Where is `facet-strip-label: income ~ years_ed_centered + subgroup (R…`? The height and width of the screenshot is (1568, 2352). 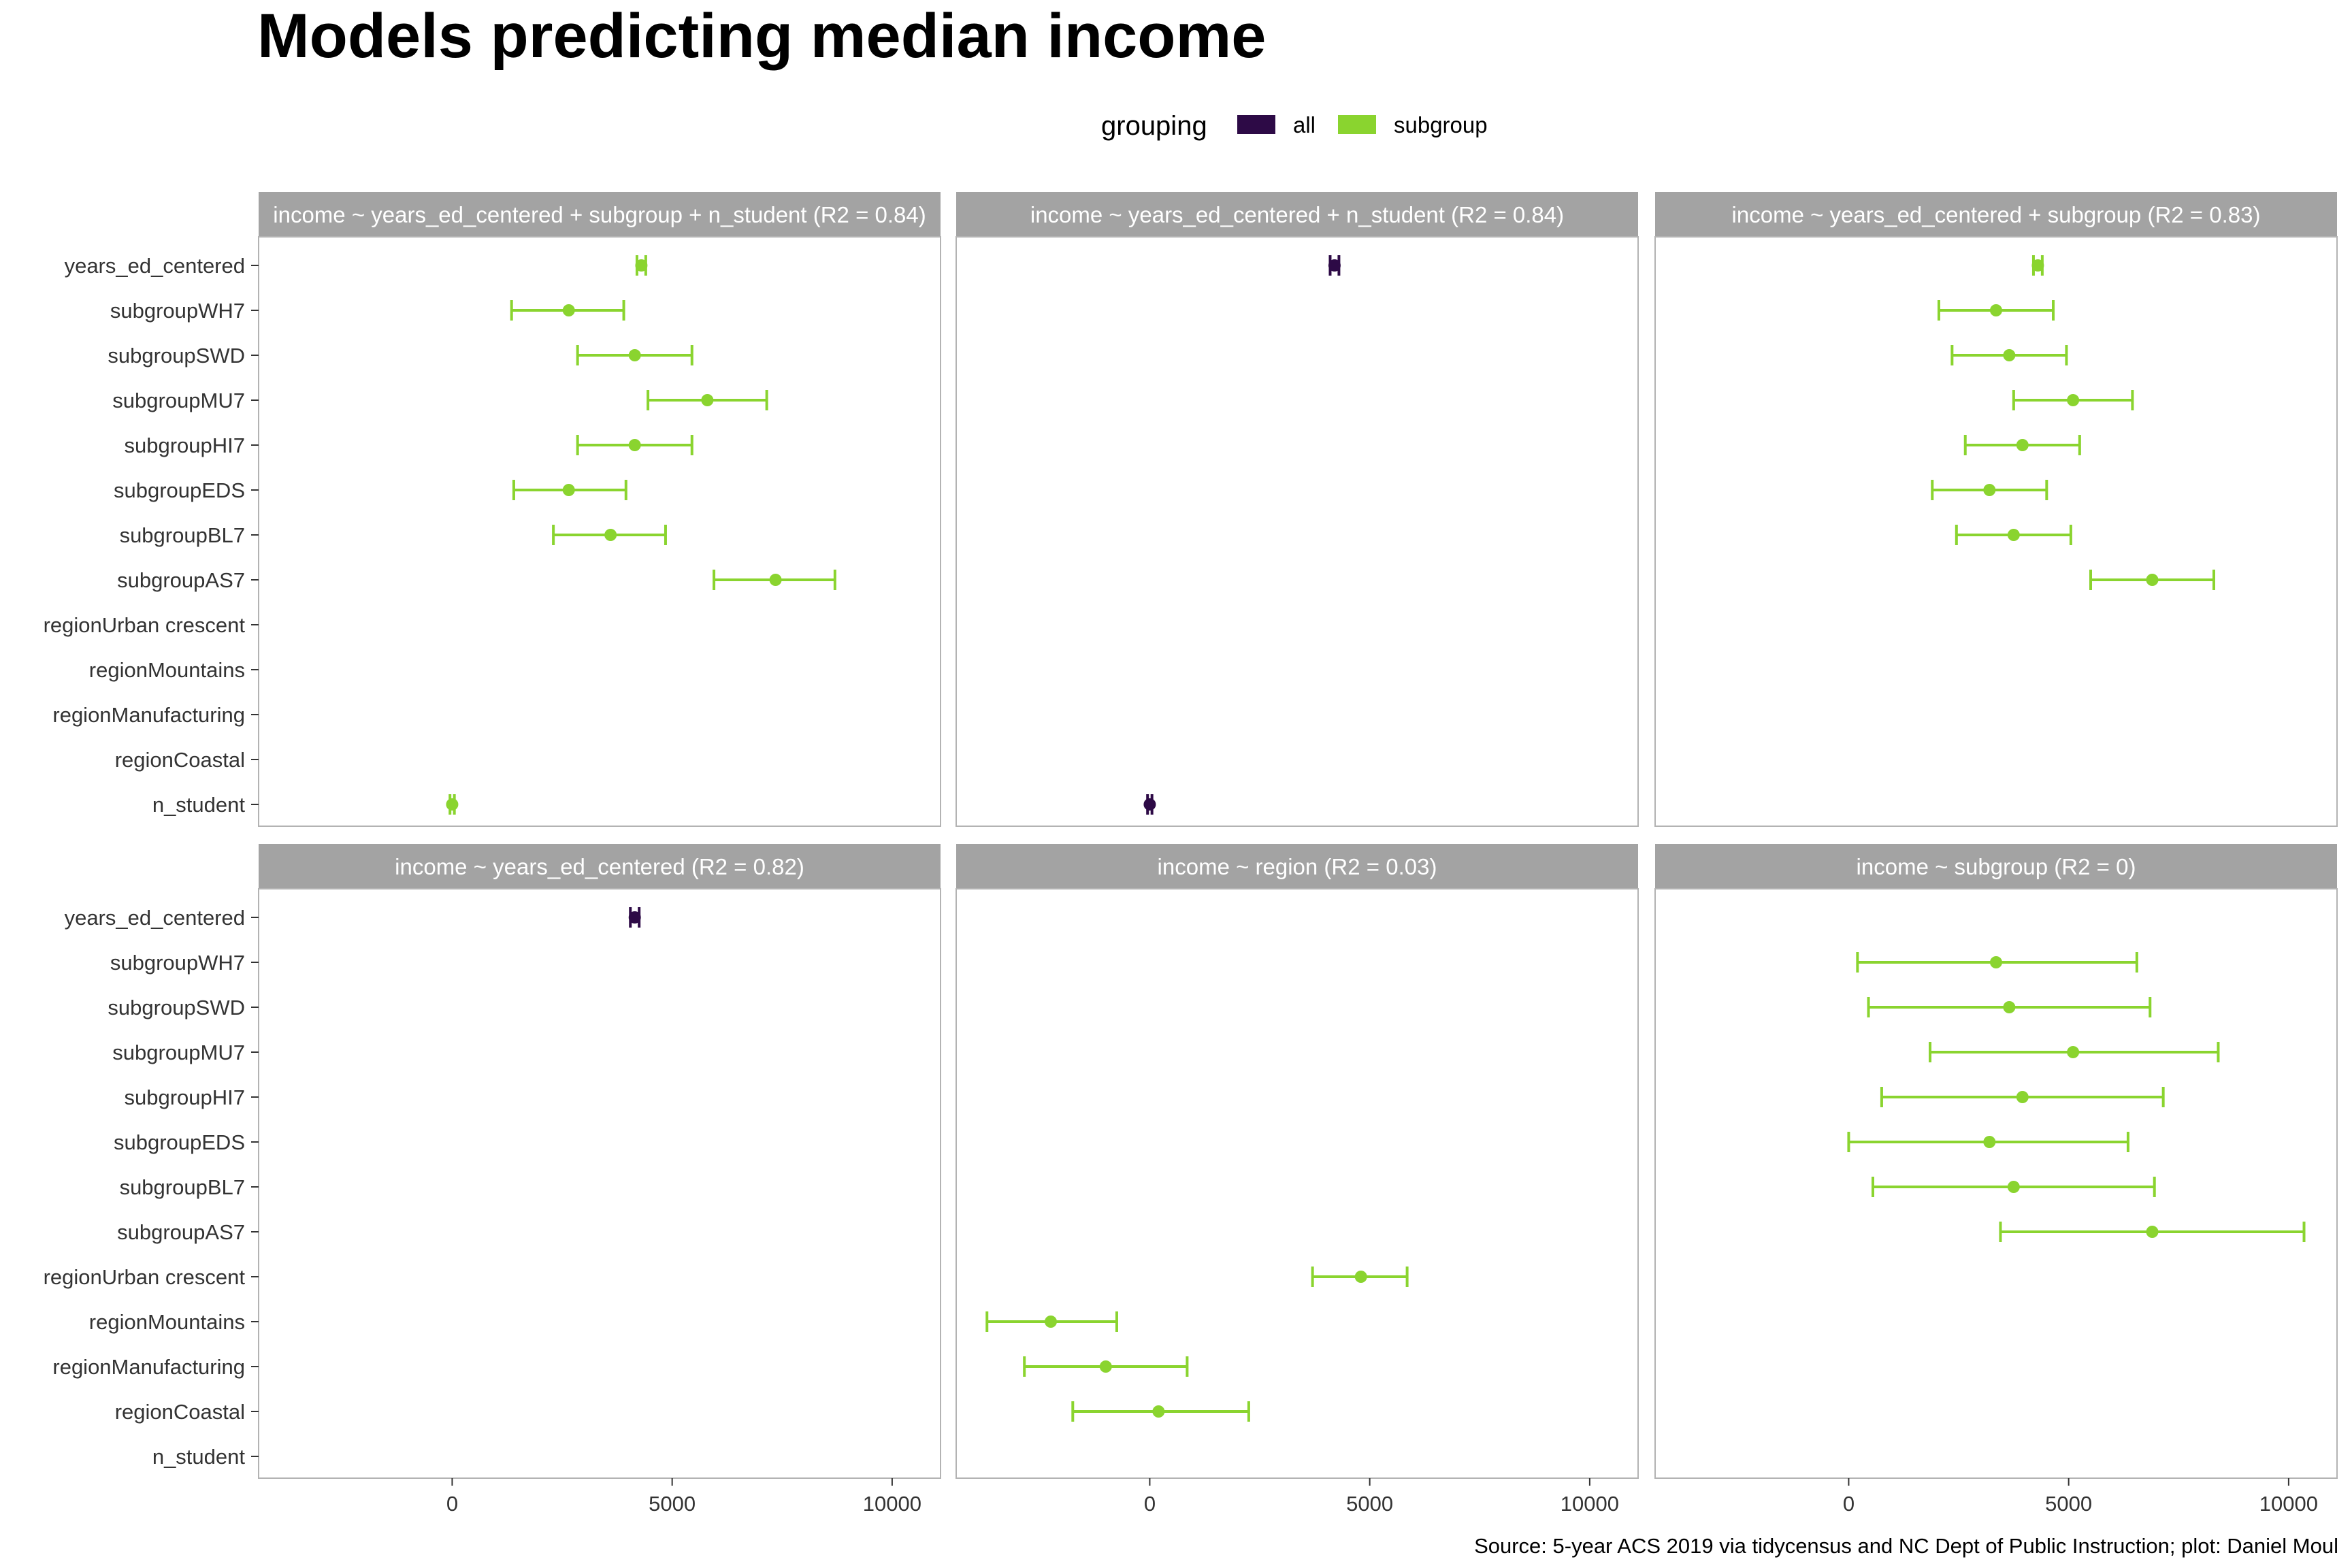
facet-strip-label: income ~ years_ed_centered + subgroup (R… is located at coordinates (1997, 215).